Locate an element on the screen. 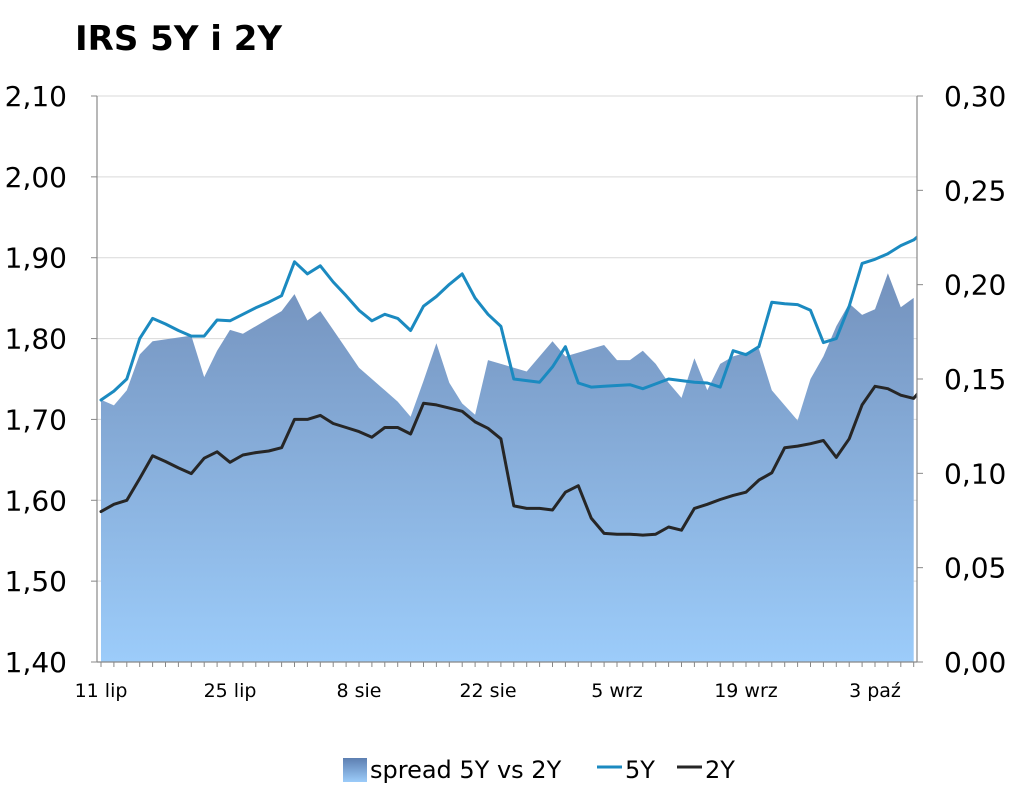  y-right-tick-label: 0,05 is located at coordinates (975, 568).